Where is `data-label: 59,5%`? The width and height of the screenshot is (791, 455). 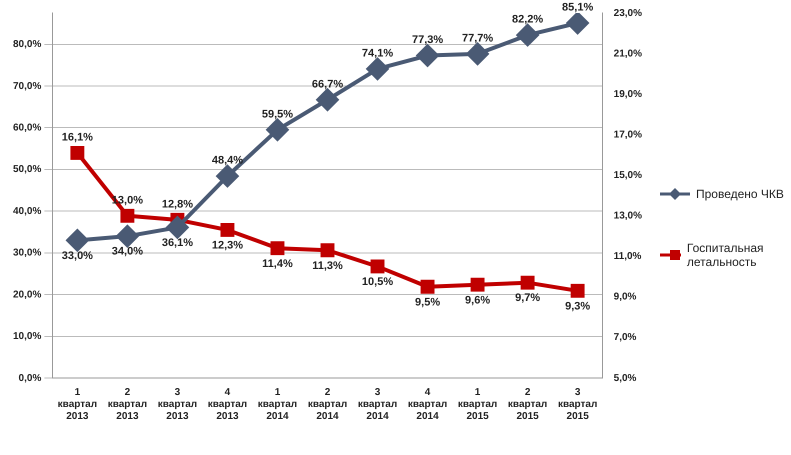 data-label: 59,5% is located at coordinates (278, 114).